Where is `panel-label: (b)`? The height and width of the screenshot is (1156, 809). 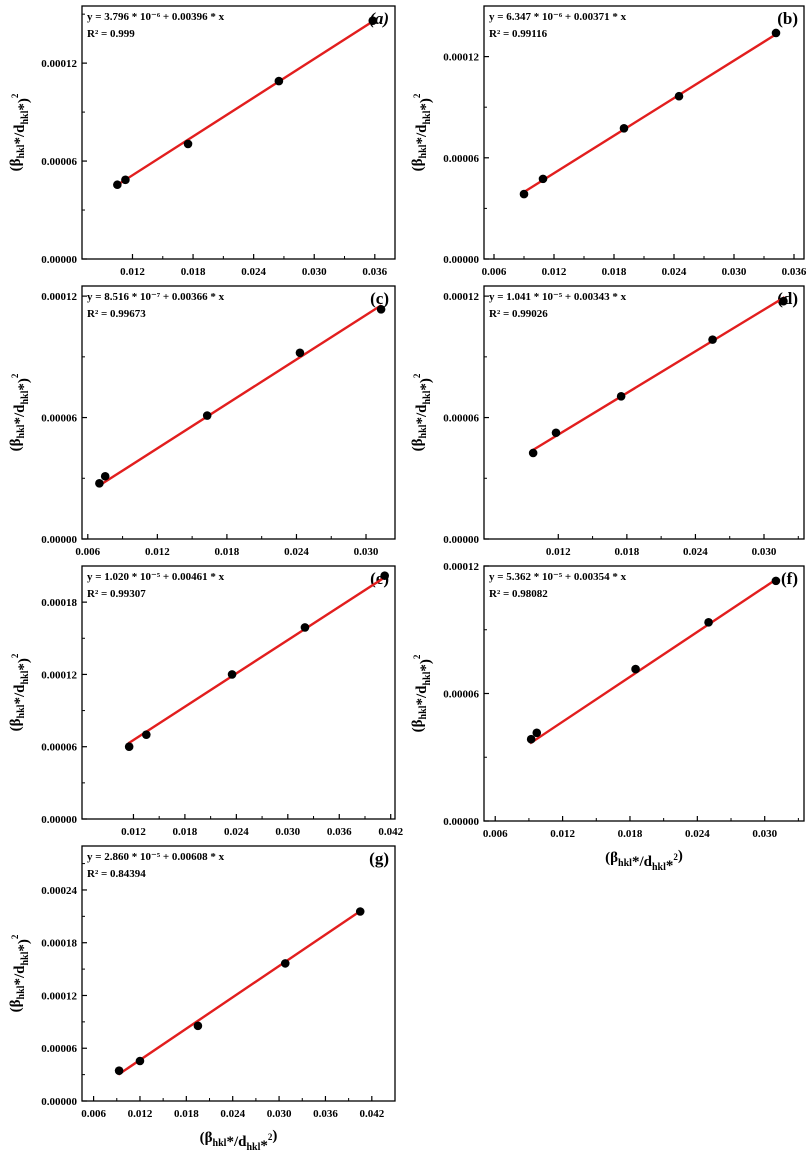 panel-label: (b) is located at coordinates (787, 18).